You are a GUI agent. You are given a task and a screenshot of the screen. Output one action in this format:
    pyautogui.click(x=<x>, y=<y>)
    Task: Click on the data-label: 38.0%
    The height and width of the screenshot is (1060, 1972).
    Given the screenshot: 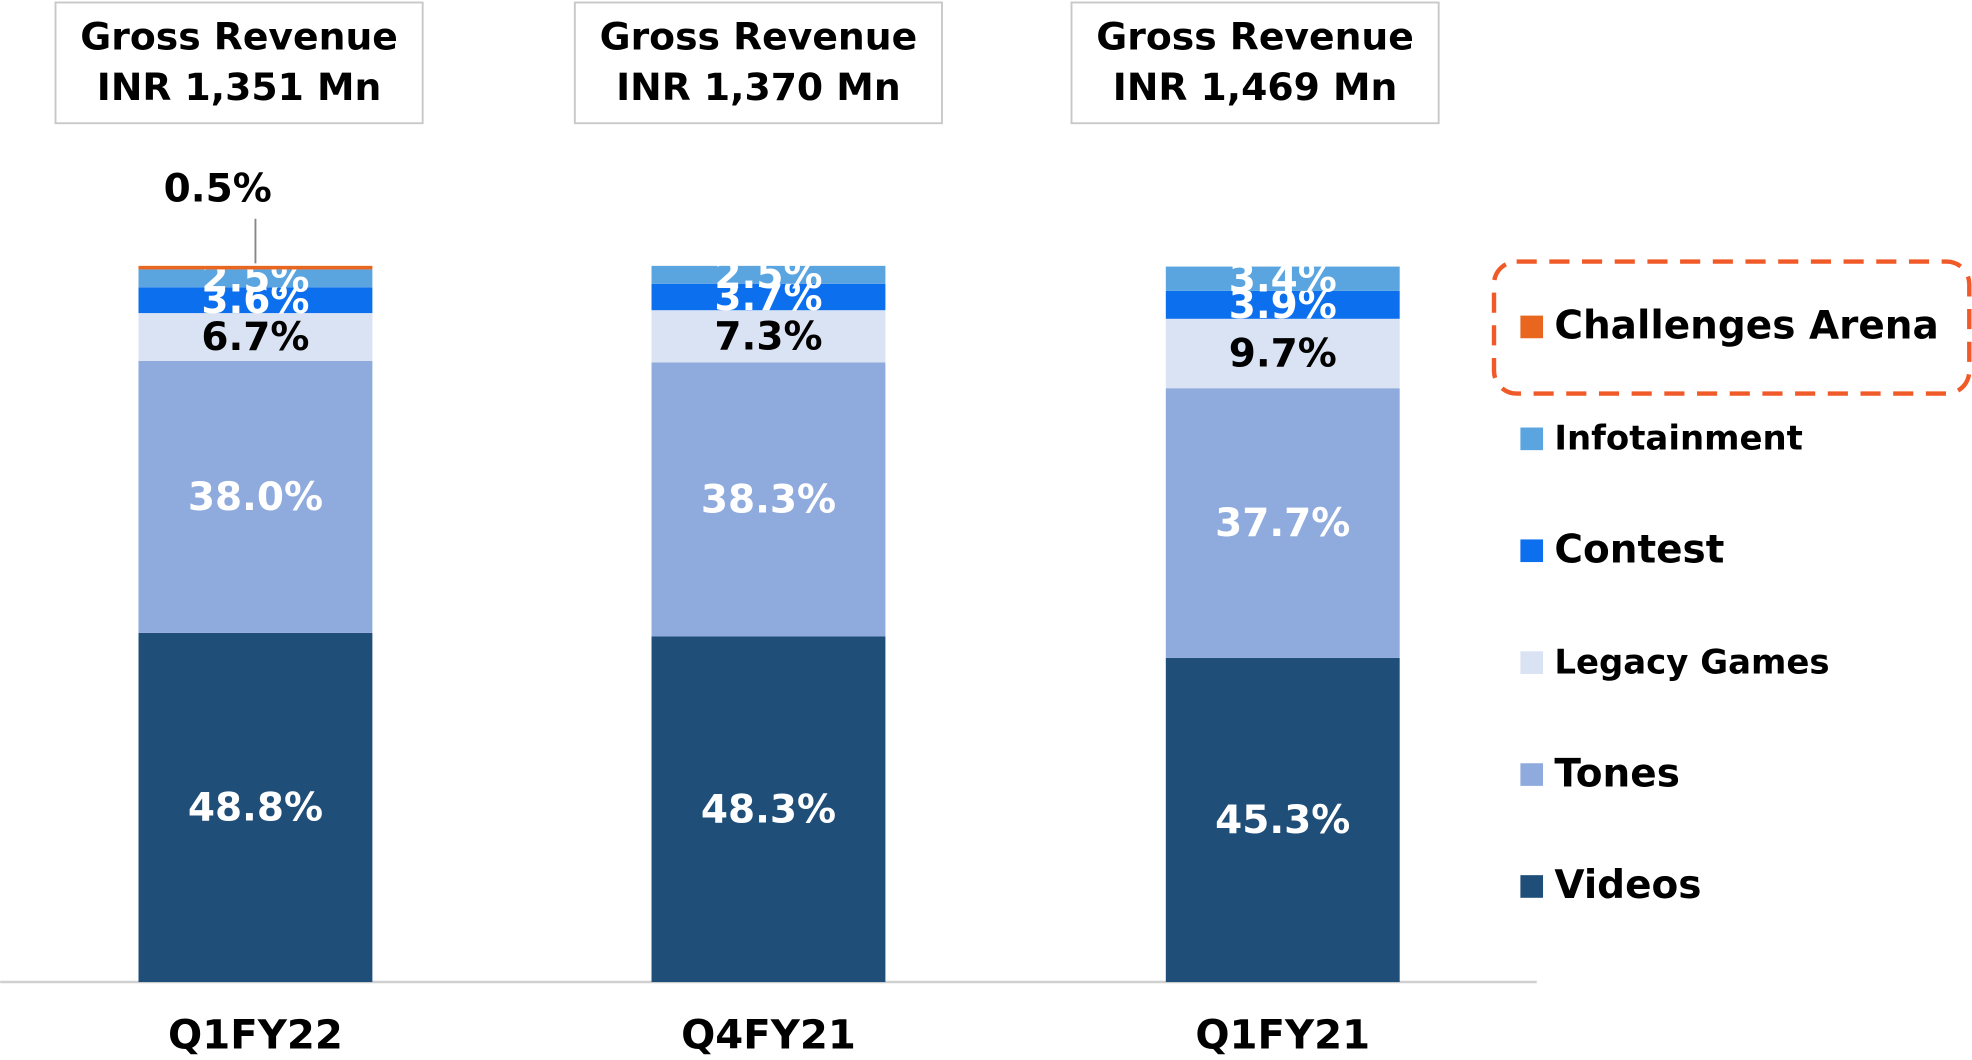 What is the action you would take?
    pyautogui.click(x=255, y=497)
    